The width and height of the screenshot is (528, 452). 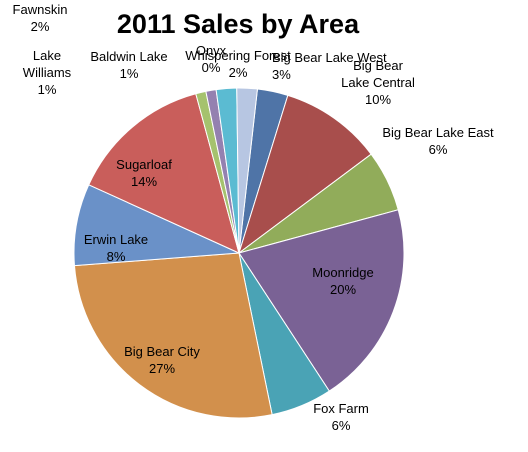 What do you see at coordinates (341, 417) in the screenshot?
I see `slice-label-fox-farm: Fox Farm 6%` at bounding box center [341, 417].